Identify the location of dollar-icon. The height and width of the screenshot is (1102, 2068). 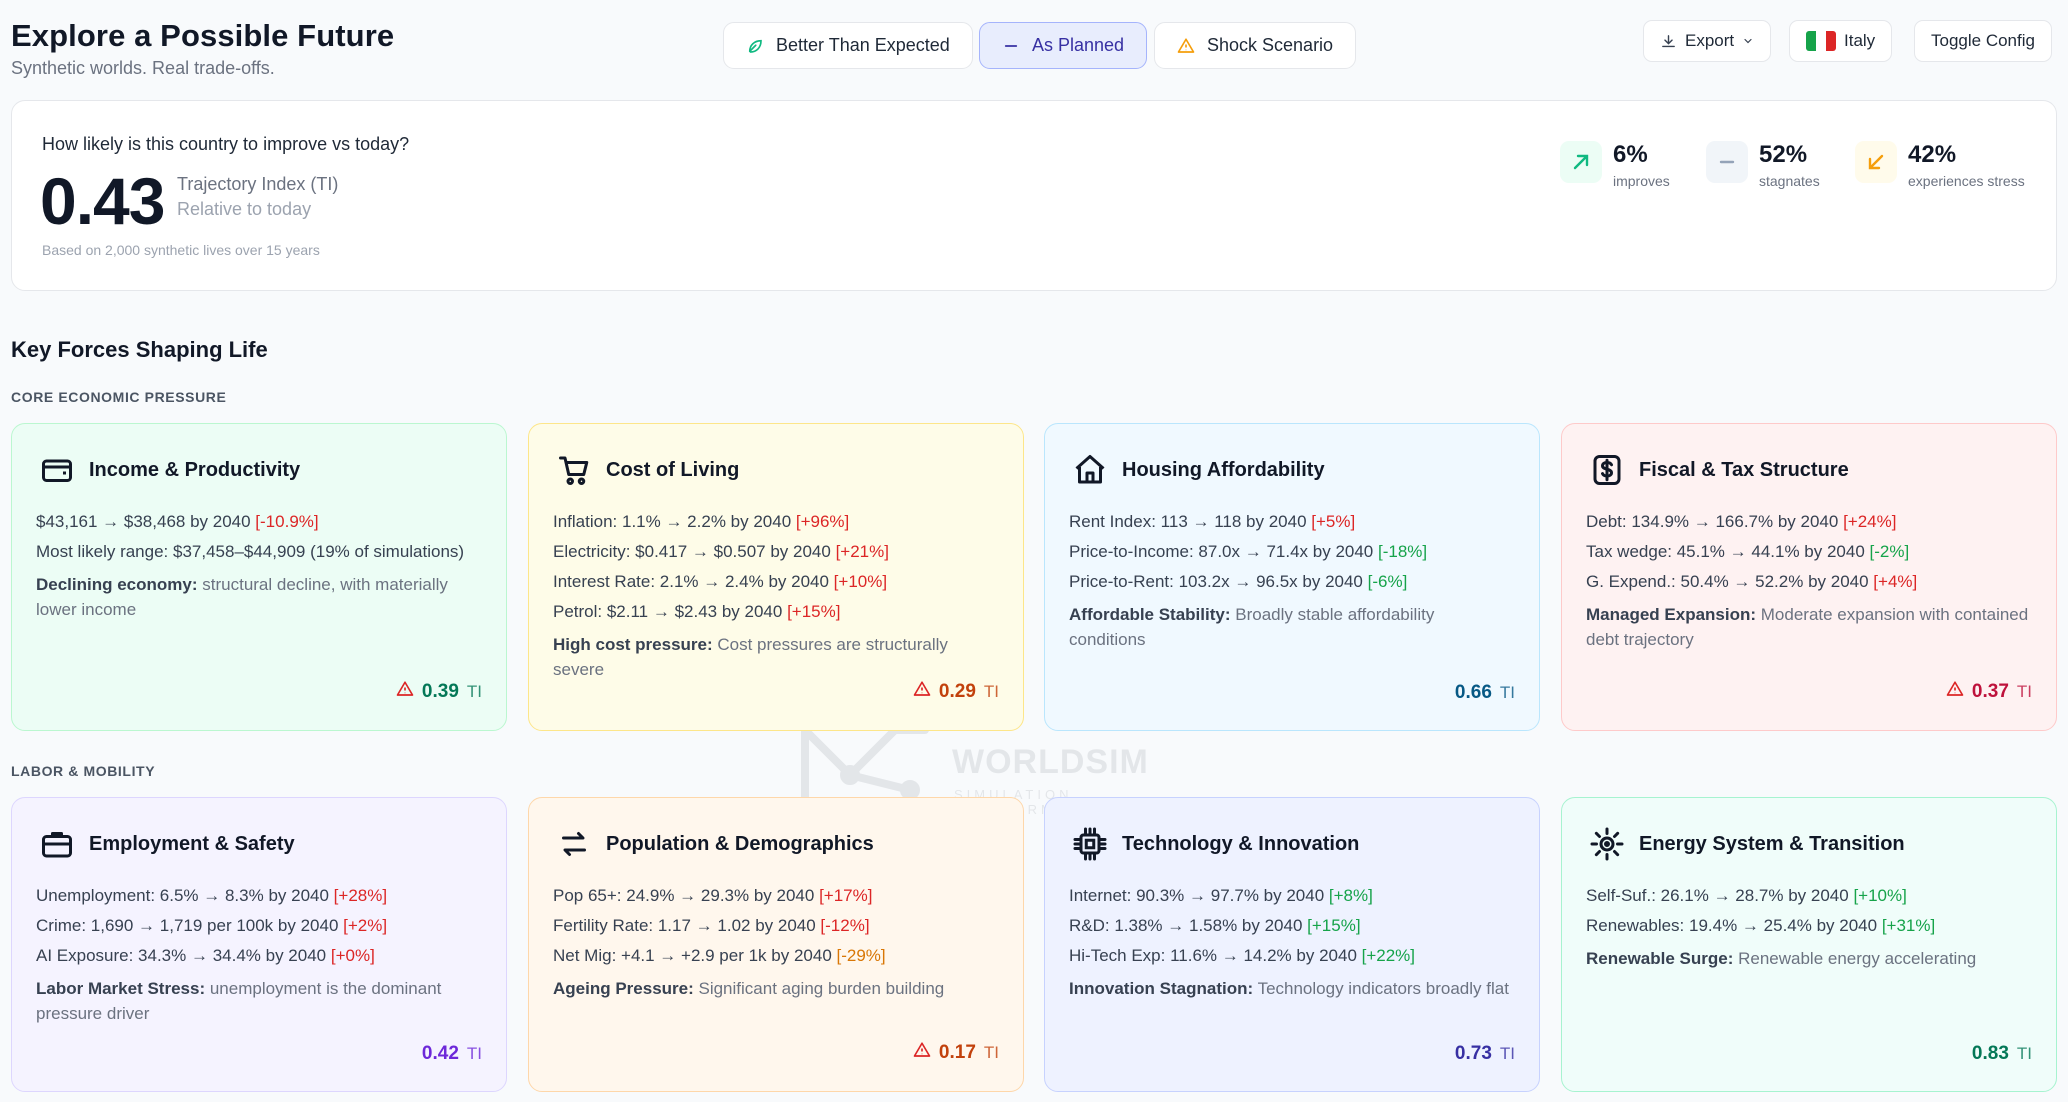
(1607, 470).